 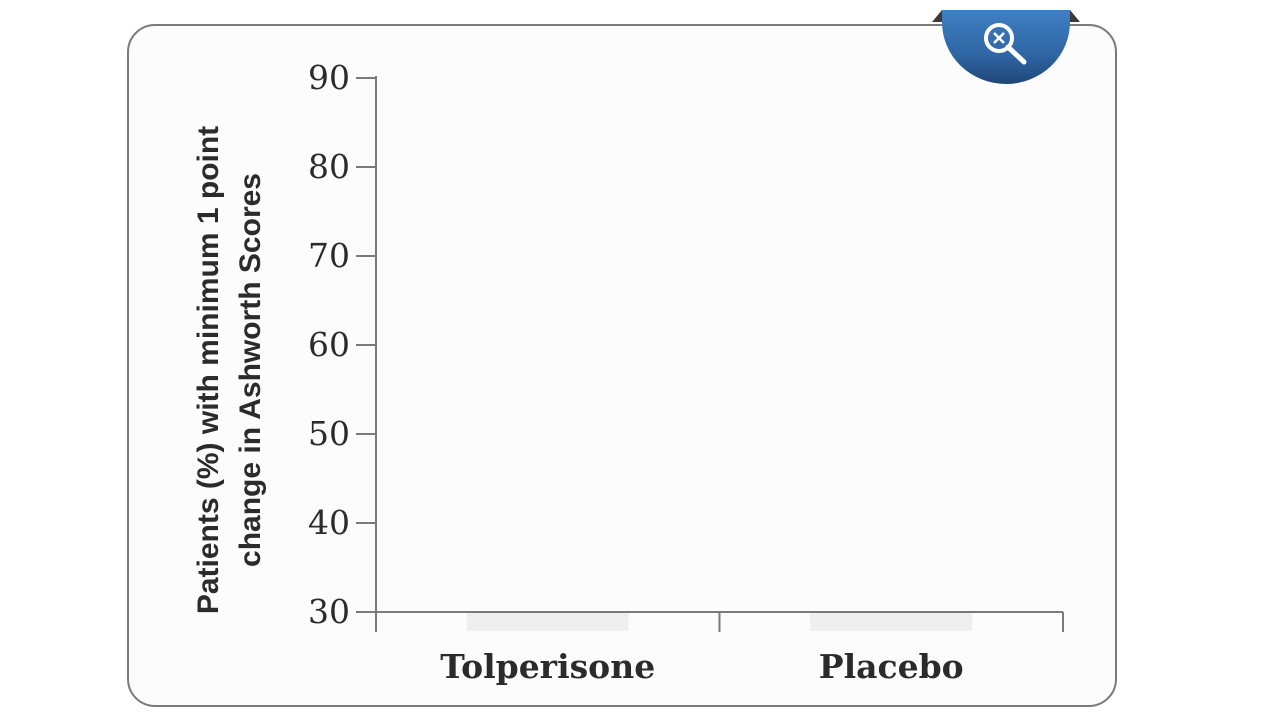 What do you see at coordinates (208, 370) in the screenshot?
I see `y-axis-title-line-1: Patients (%) with minimum 1 point` at bounding box center [208, 370].